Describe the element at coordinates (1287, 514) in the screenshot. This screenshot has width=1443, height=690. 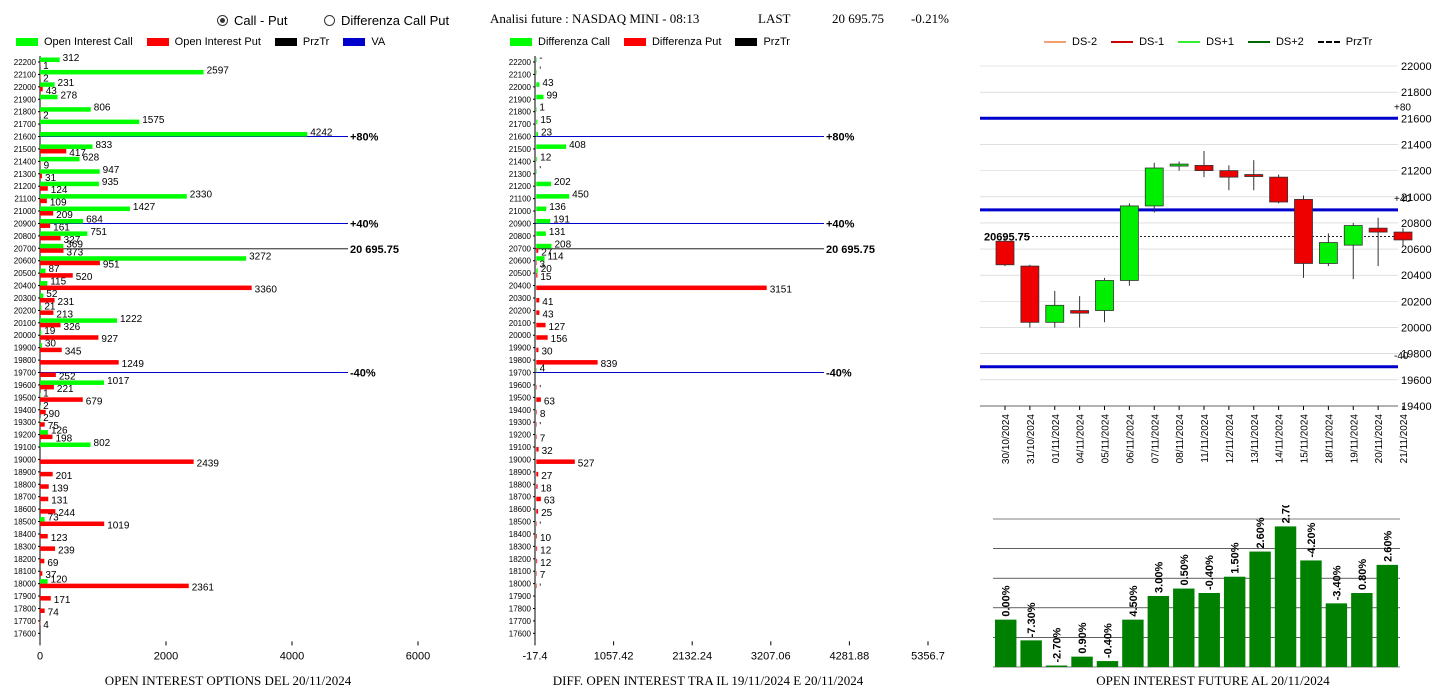
I see `oi-bar-label: 2.70%` at that location.